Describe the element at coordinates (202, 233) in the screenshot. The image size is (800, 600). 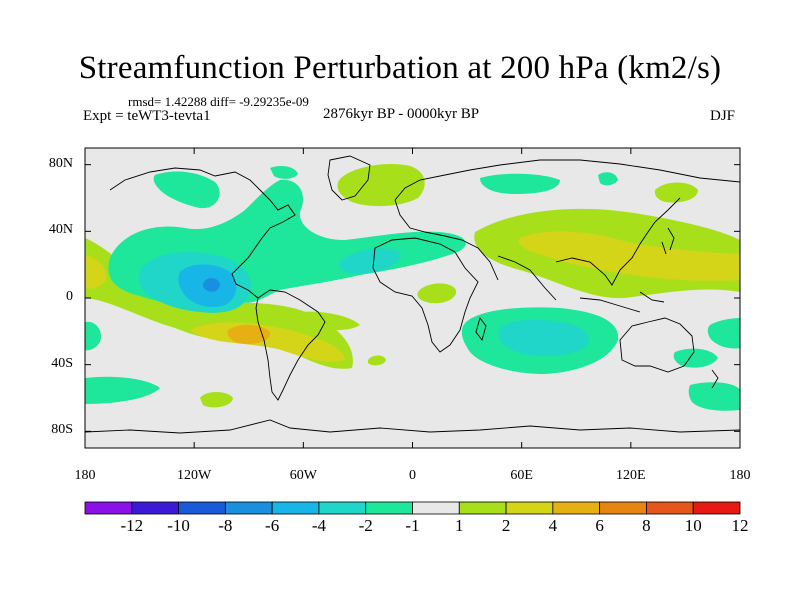
I see `coastline-north-america` at that location.